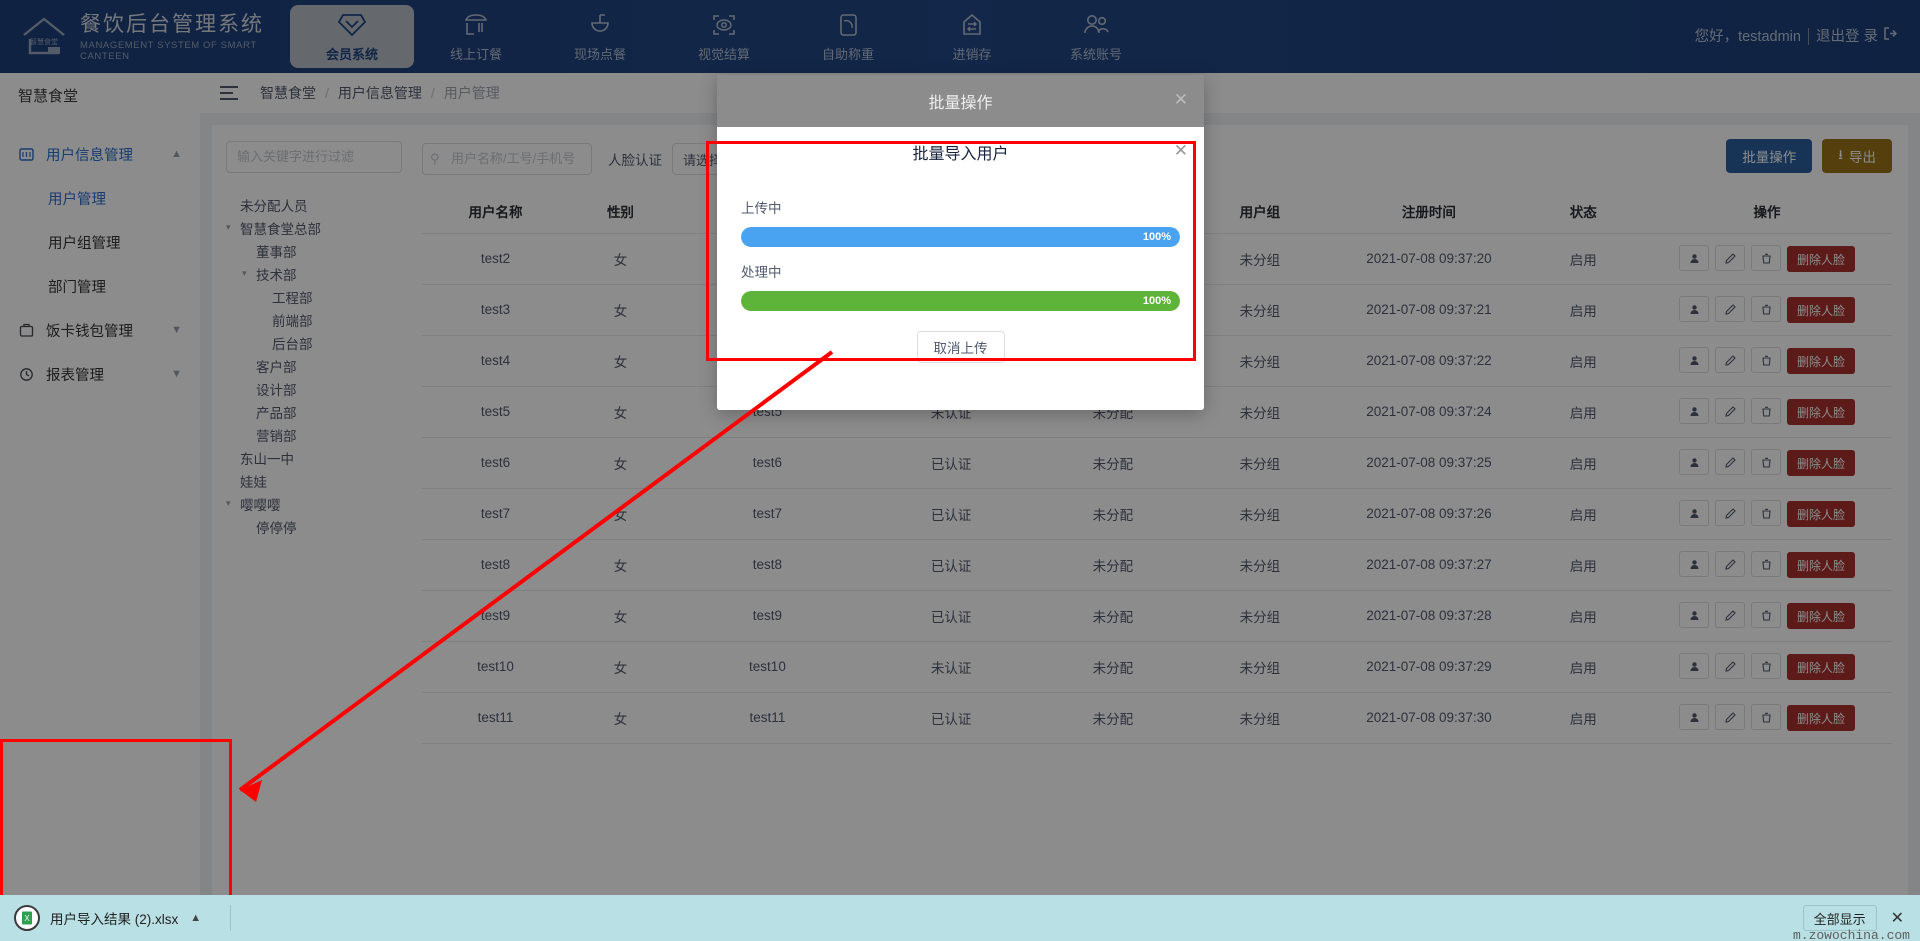 The image size is (1920, 941). I want to click on export-button: ⭳ 导出, so click(1857, 156).